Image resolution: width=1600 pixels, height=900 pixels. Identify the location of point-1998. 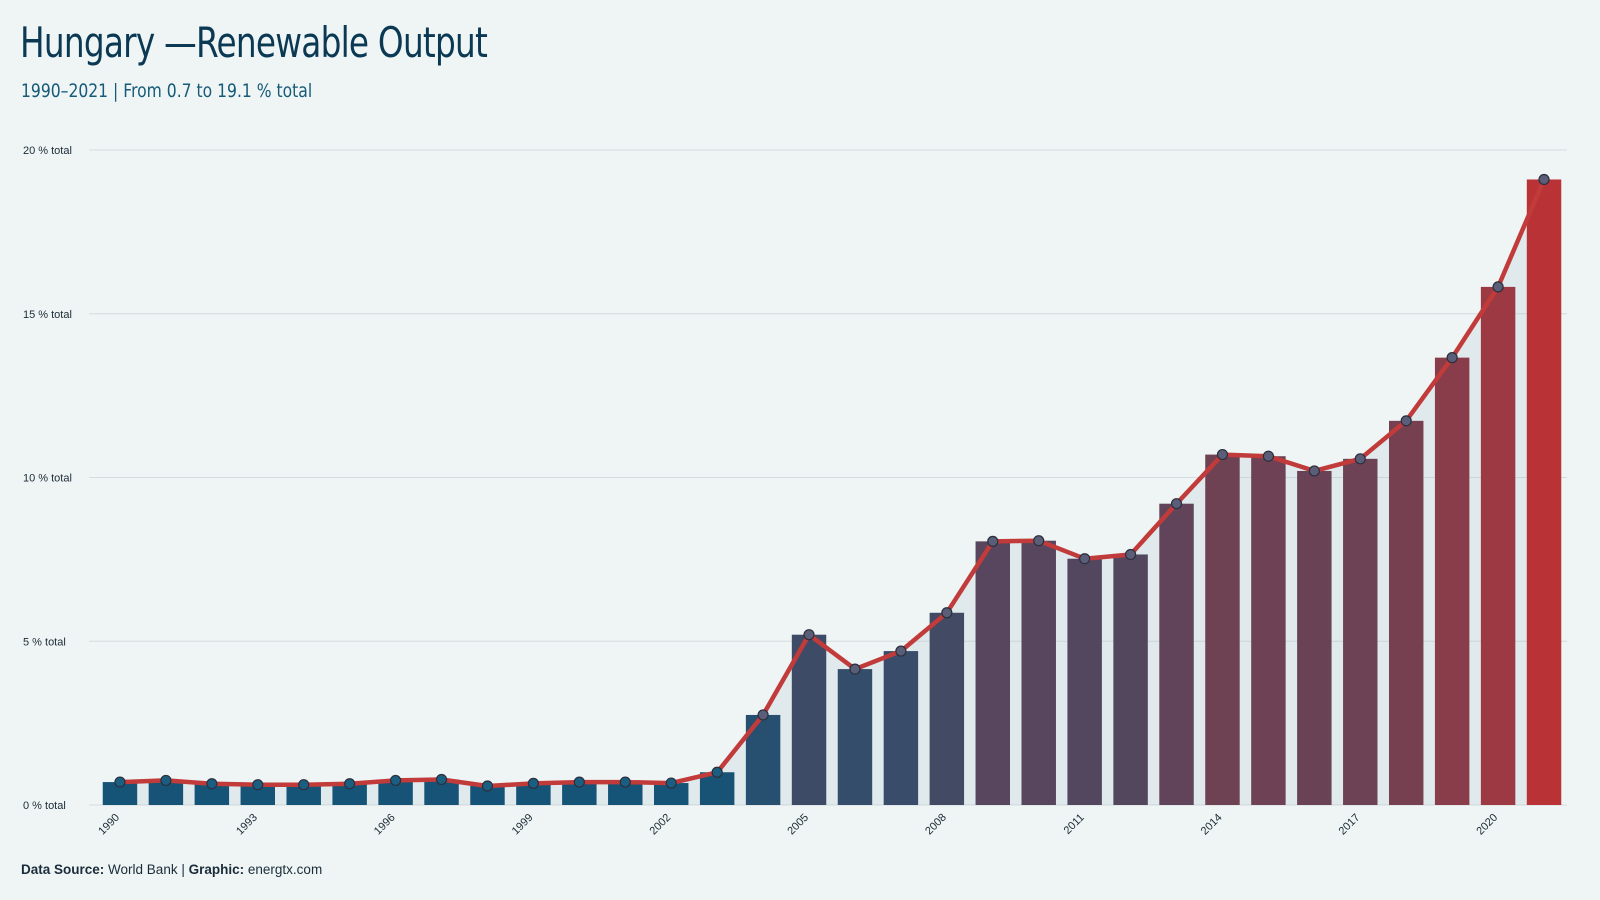
(487, 786).